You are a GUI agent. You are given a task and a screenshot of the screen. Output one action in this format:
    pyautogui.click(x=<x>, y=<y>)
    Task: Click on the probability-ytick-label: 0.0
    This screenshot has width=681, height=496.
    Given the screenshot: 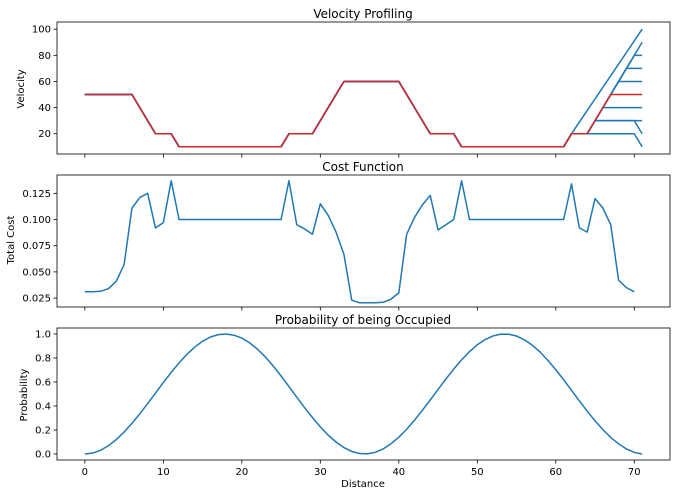 What is the action you would take?
    pyautogui.click(x=43, y=455)
    